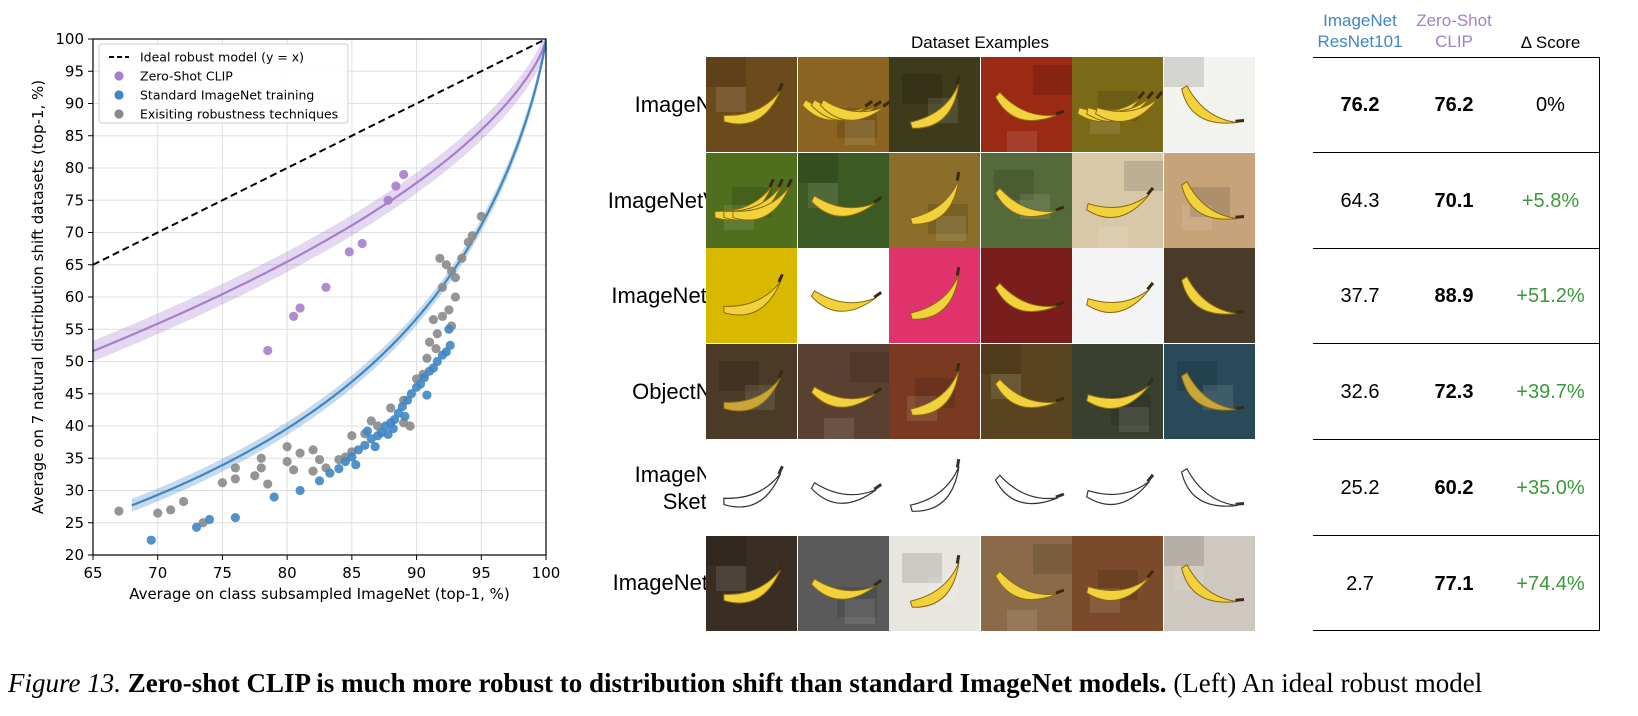 This screenshot has width=1638, height=716. Describe the element at coordinates (186, 76) in the screenshot. I see `legend-label: Zero-Shot CLIP` at that location.